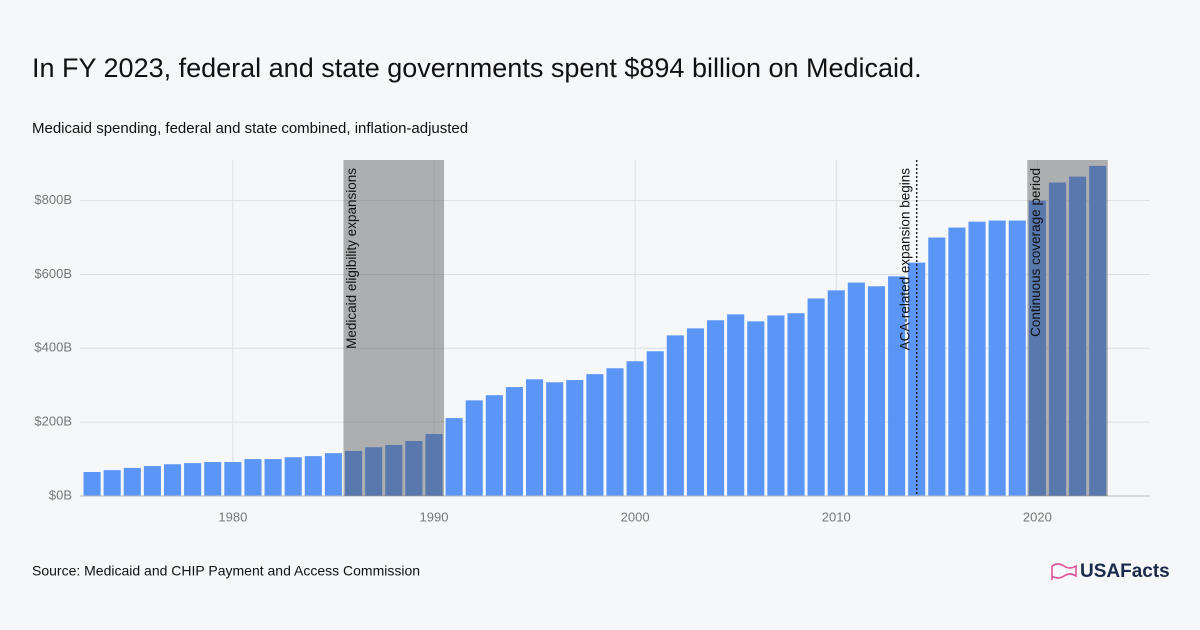  What do you see at coordinates (635, 516) in the screenshot?
I see `x-tick-label: 2000` at bounding box center [635, 516].